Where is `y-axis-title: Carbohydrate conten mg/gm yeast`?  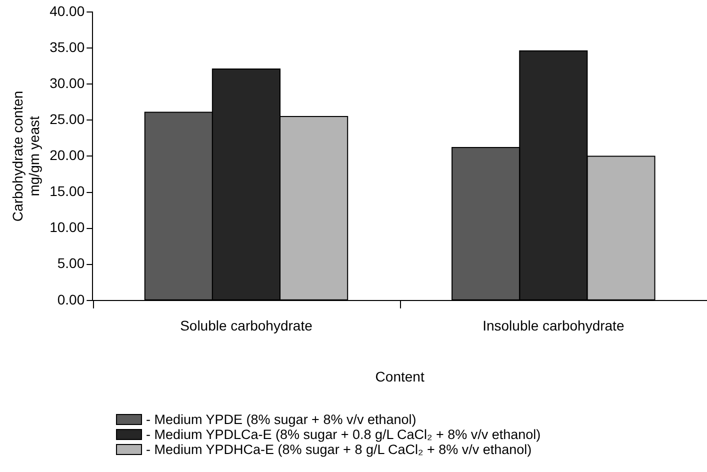 y-axis-title: Carbohydrate conten mg/gm yeast is located at coordinates (25, 156).